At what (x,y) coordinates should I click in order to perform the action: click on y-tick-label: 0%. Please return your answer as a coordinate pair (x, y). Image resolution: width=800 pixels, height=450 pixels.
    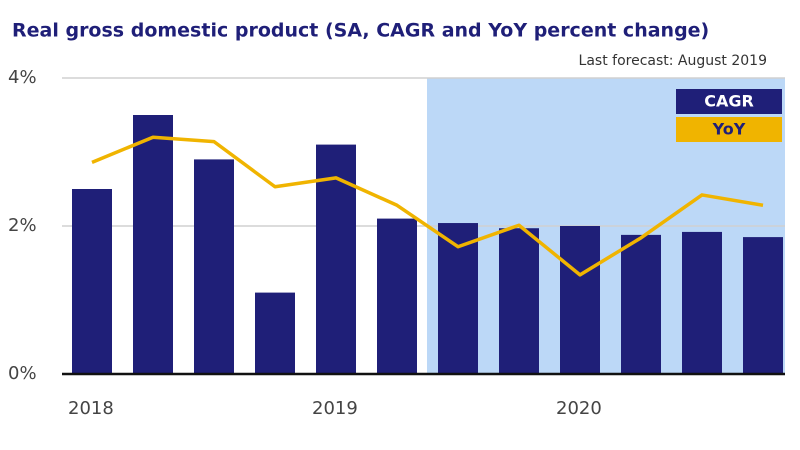
    Looking at the image, I should click on (22, 373).